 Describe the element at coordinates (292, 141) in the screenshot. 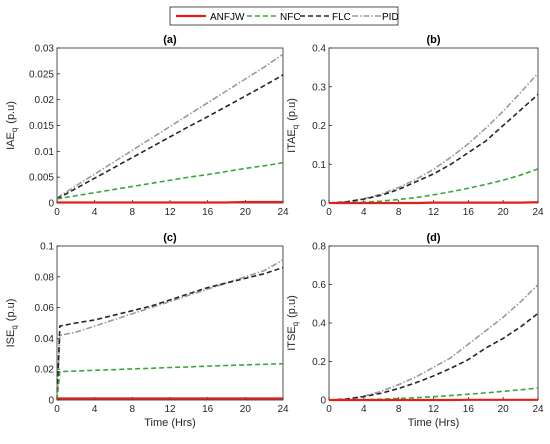

I see `y-axis-label-main: ITAE` at that location.